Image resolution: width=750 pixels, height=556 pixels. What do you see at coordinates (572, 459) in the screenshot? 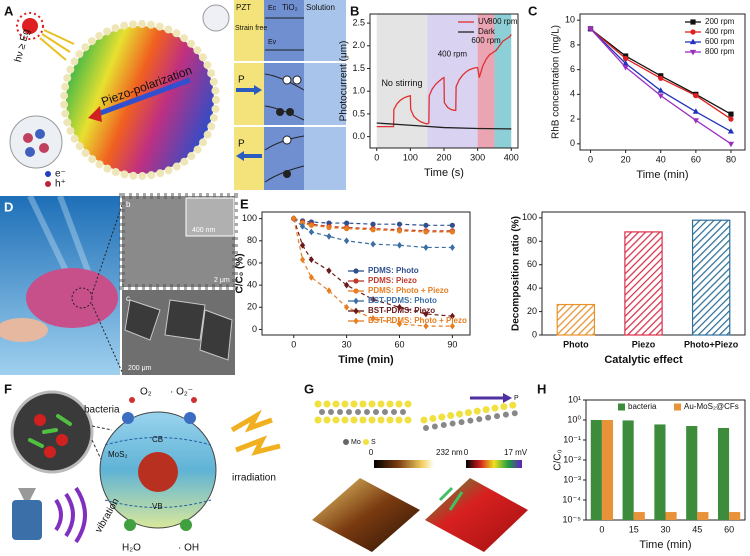
I see `y-tick-label: 10⁻²` at bounding box center [572, 459].